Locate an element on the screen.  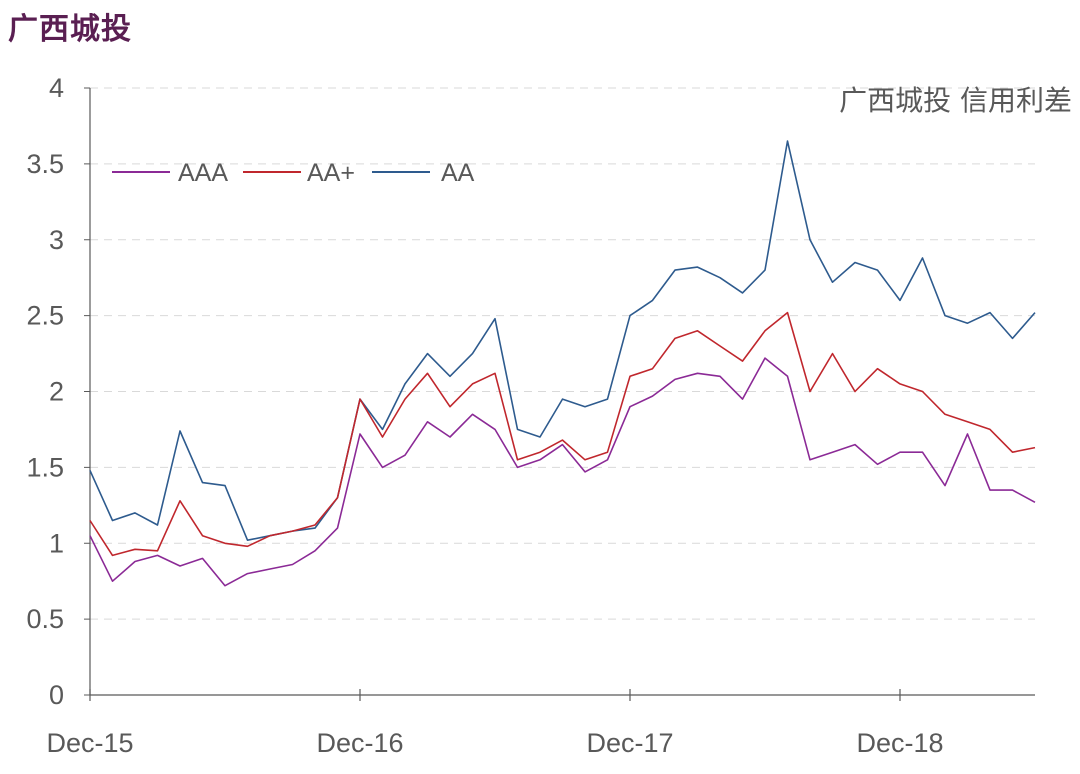
y-tick-label: 0.5 is located at coordinates (45, 619).